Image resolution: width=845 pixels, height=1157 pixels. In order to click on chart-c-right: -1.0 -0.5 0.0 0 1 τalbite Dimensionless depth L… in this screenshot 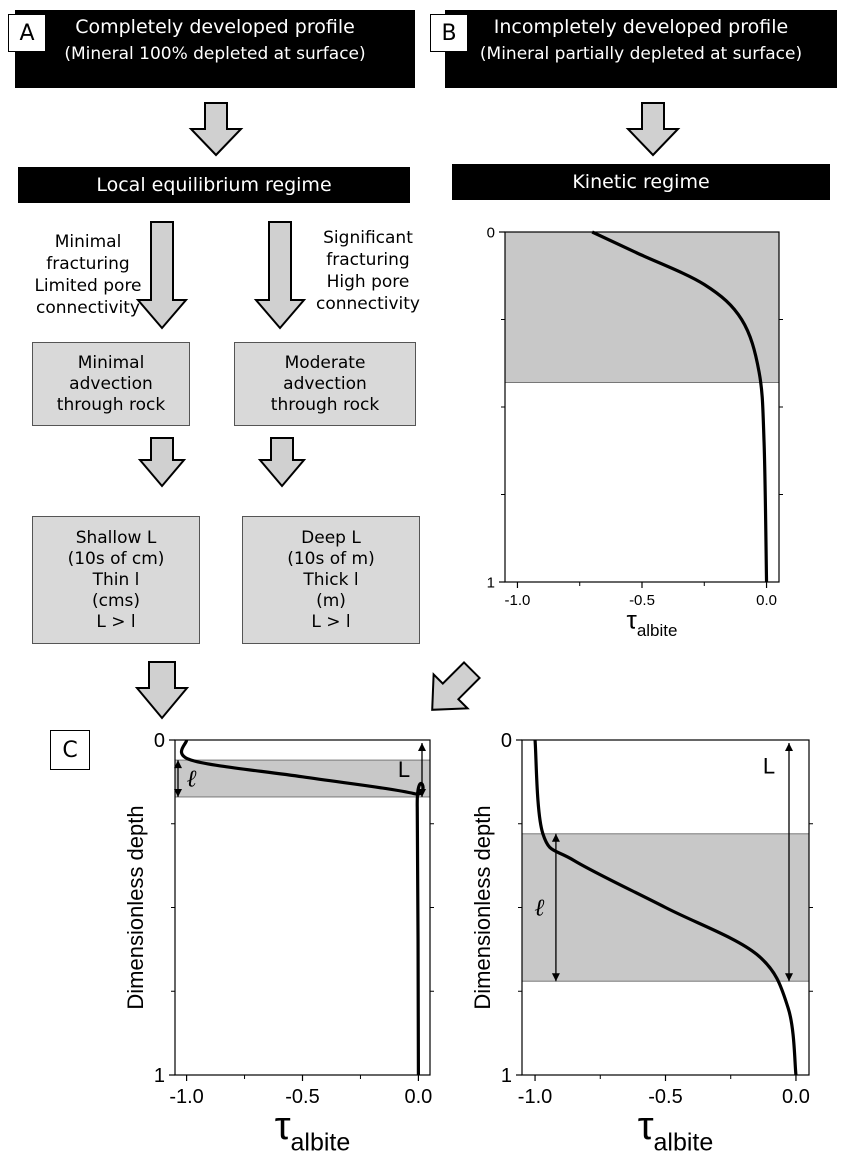, I will do `click(641, 943)`.